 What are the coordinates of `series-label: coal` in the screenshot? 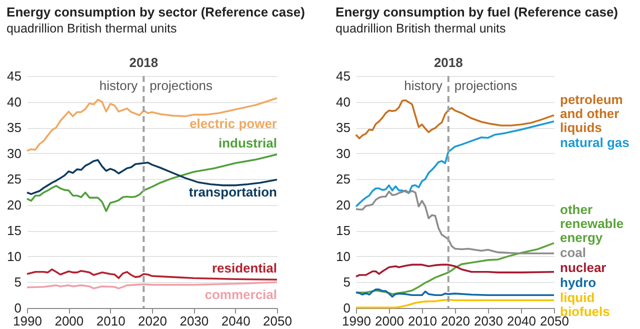 It's located at (573, 252).